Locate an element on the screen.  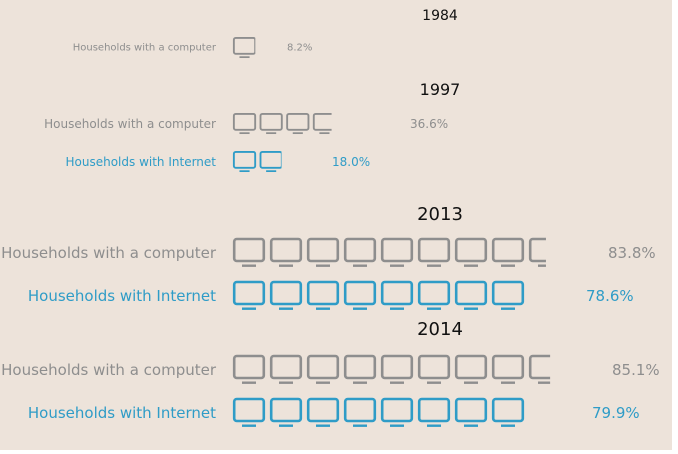
series-value: 18.0% is located at coordinates (351, 162).